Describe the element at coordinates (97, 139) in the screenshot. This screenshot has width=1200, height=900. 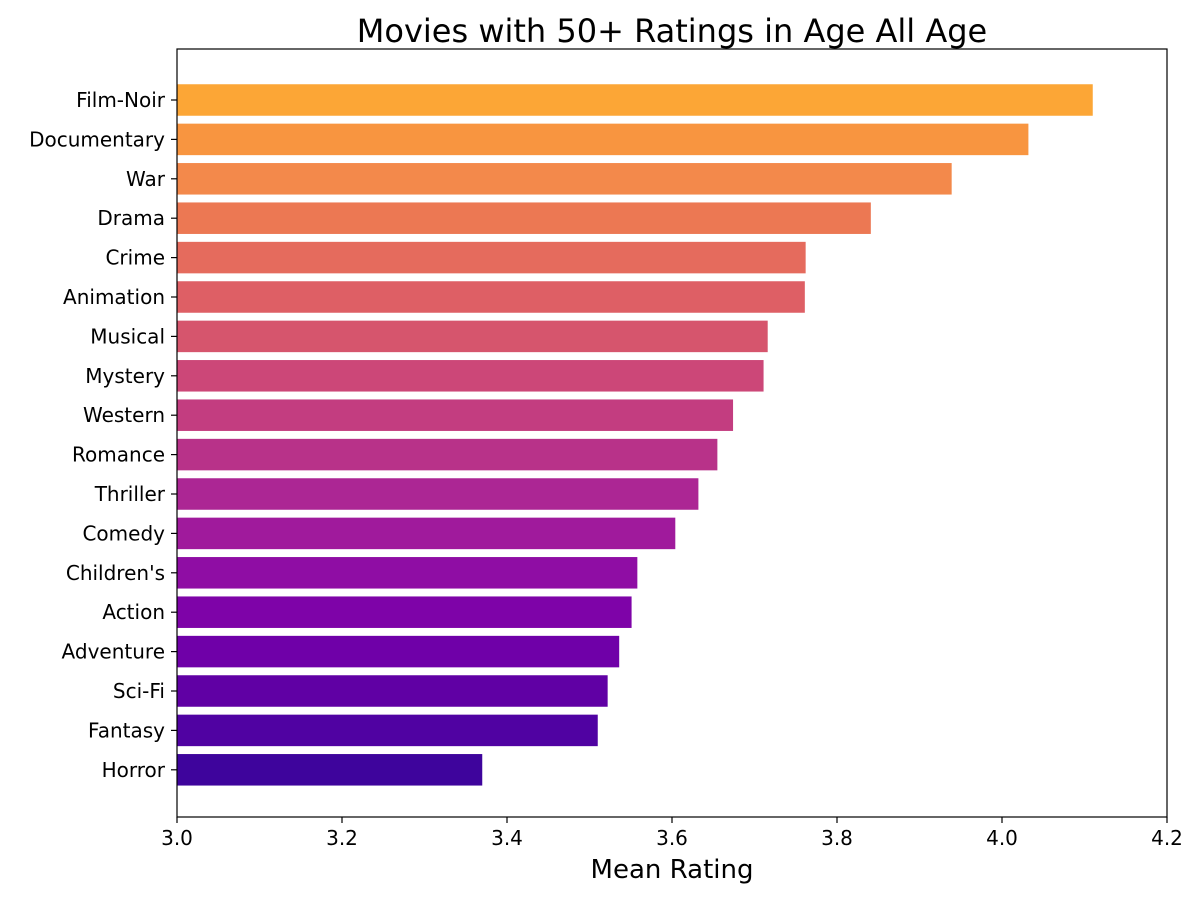
I see `category-label-documentary: Documentary` at that location.